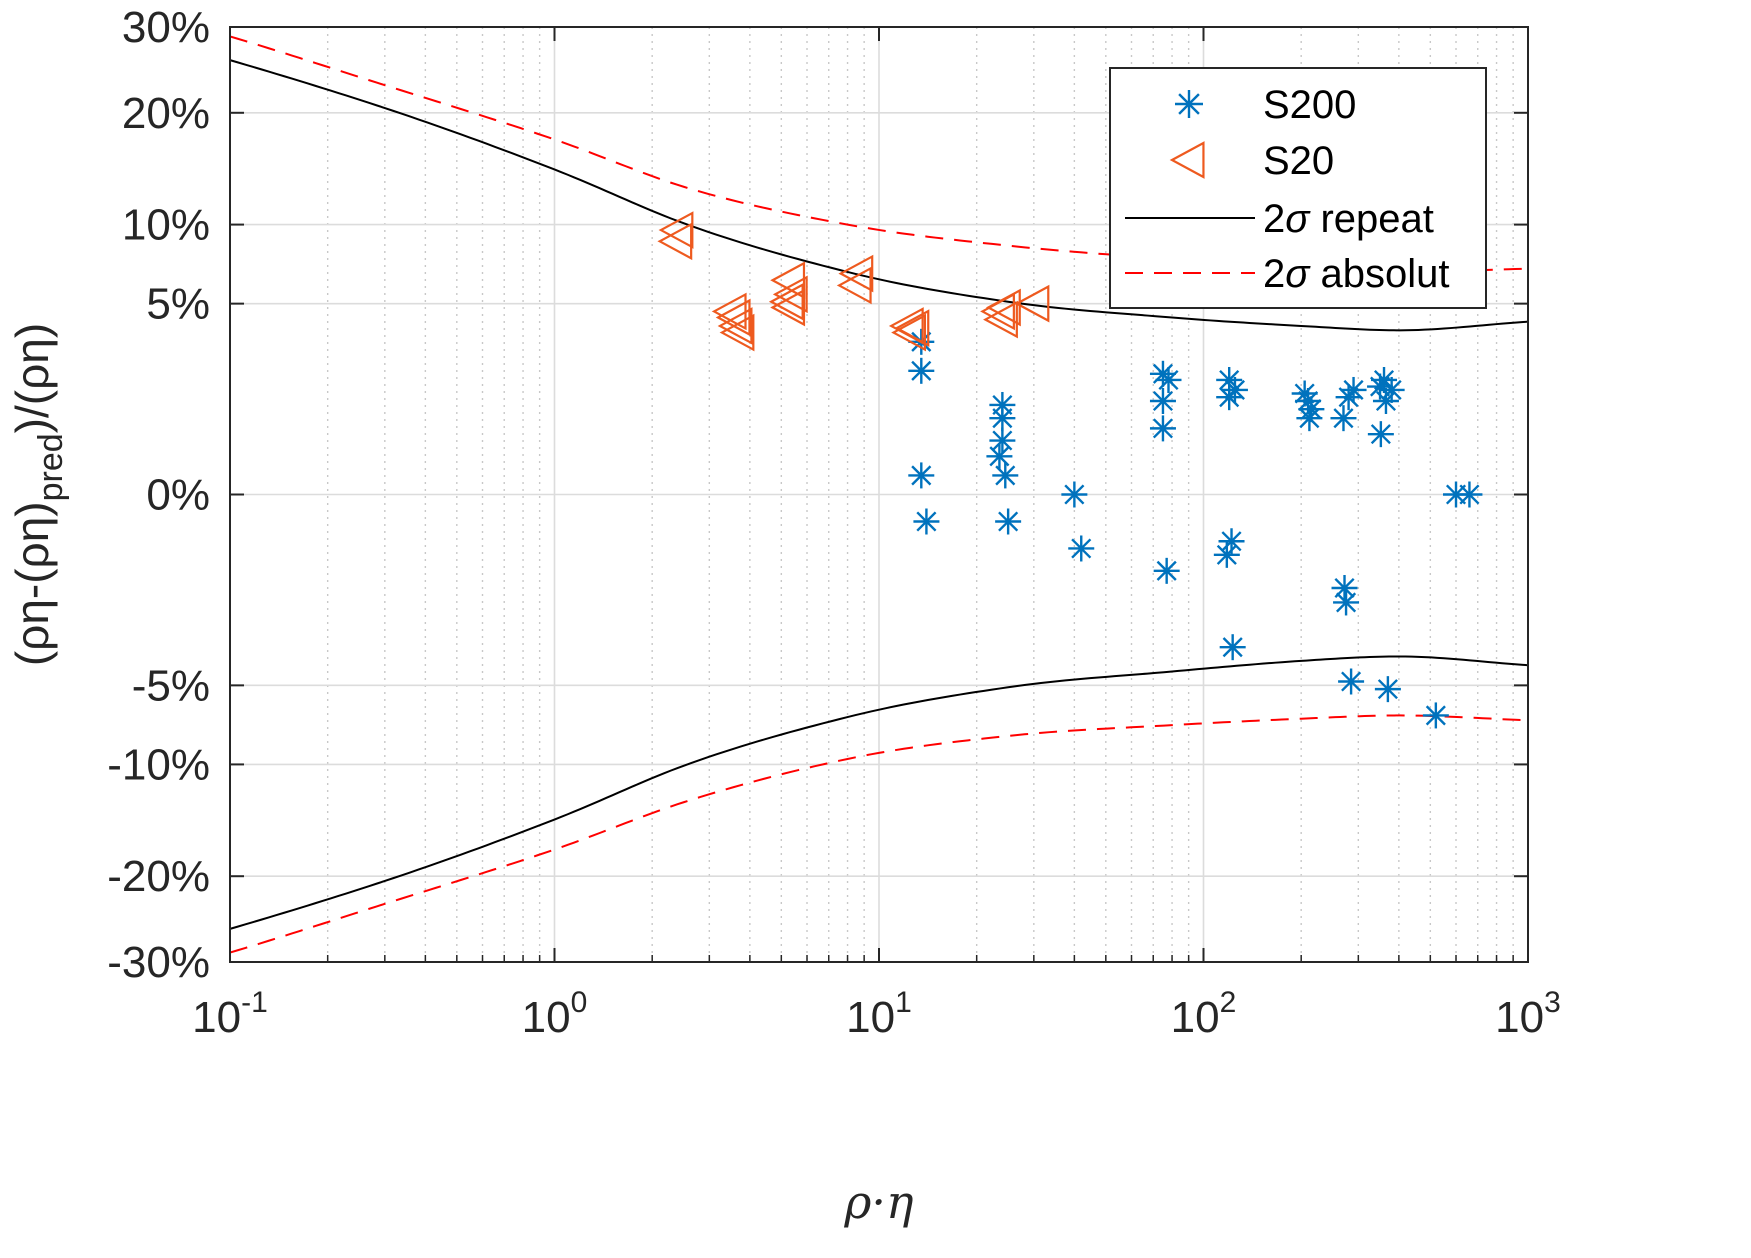  I want to click on y-tick-labels: 30% 20% 10% 5% 0% -5% -10% -20% -30%, so click(158, 495).